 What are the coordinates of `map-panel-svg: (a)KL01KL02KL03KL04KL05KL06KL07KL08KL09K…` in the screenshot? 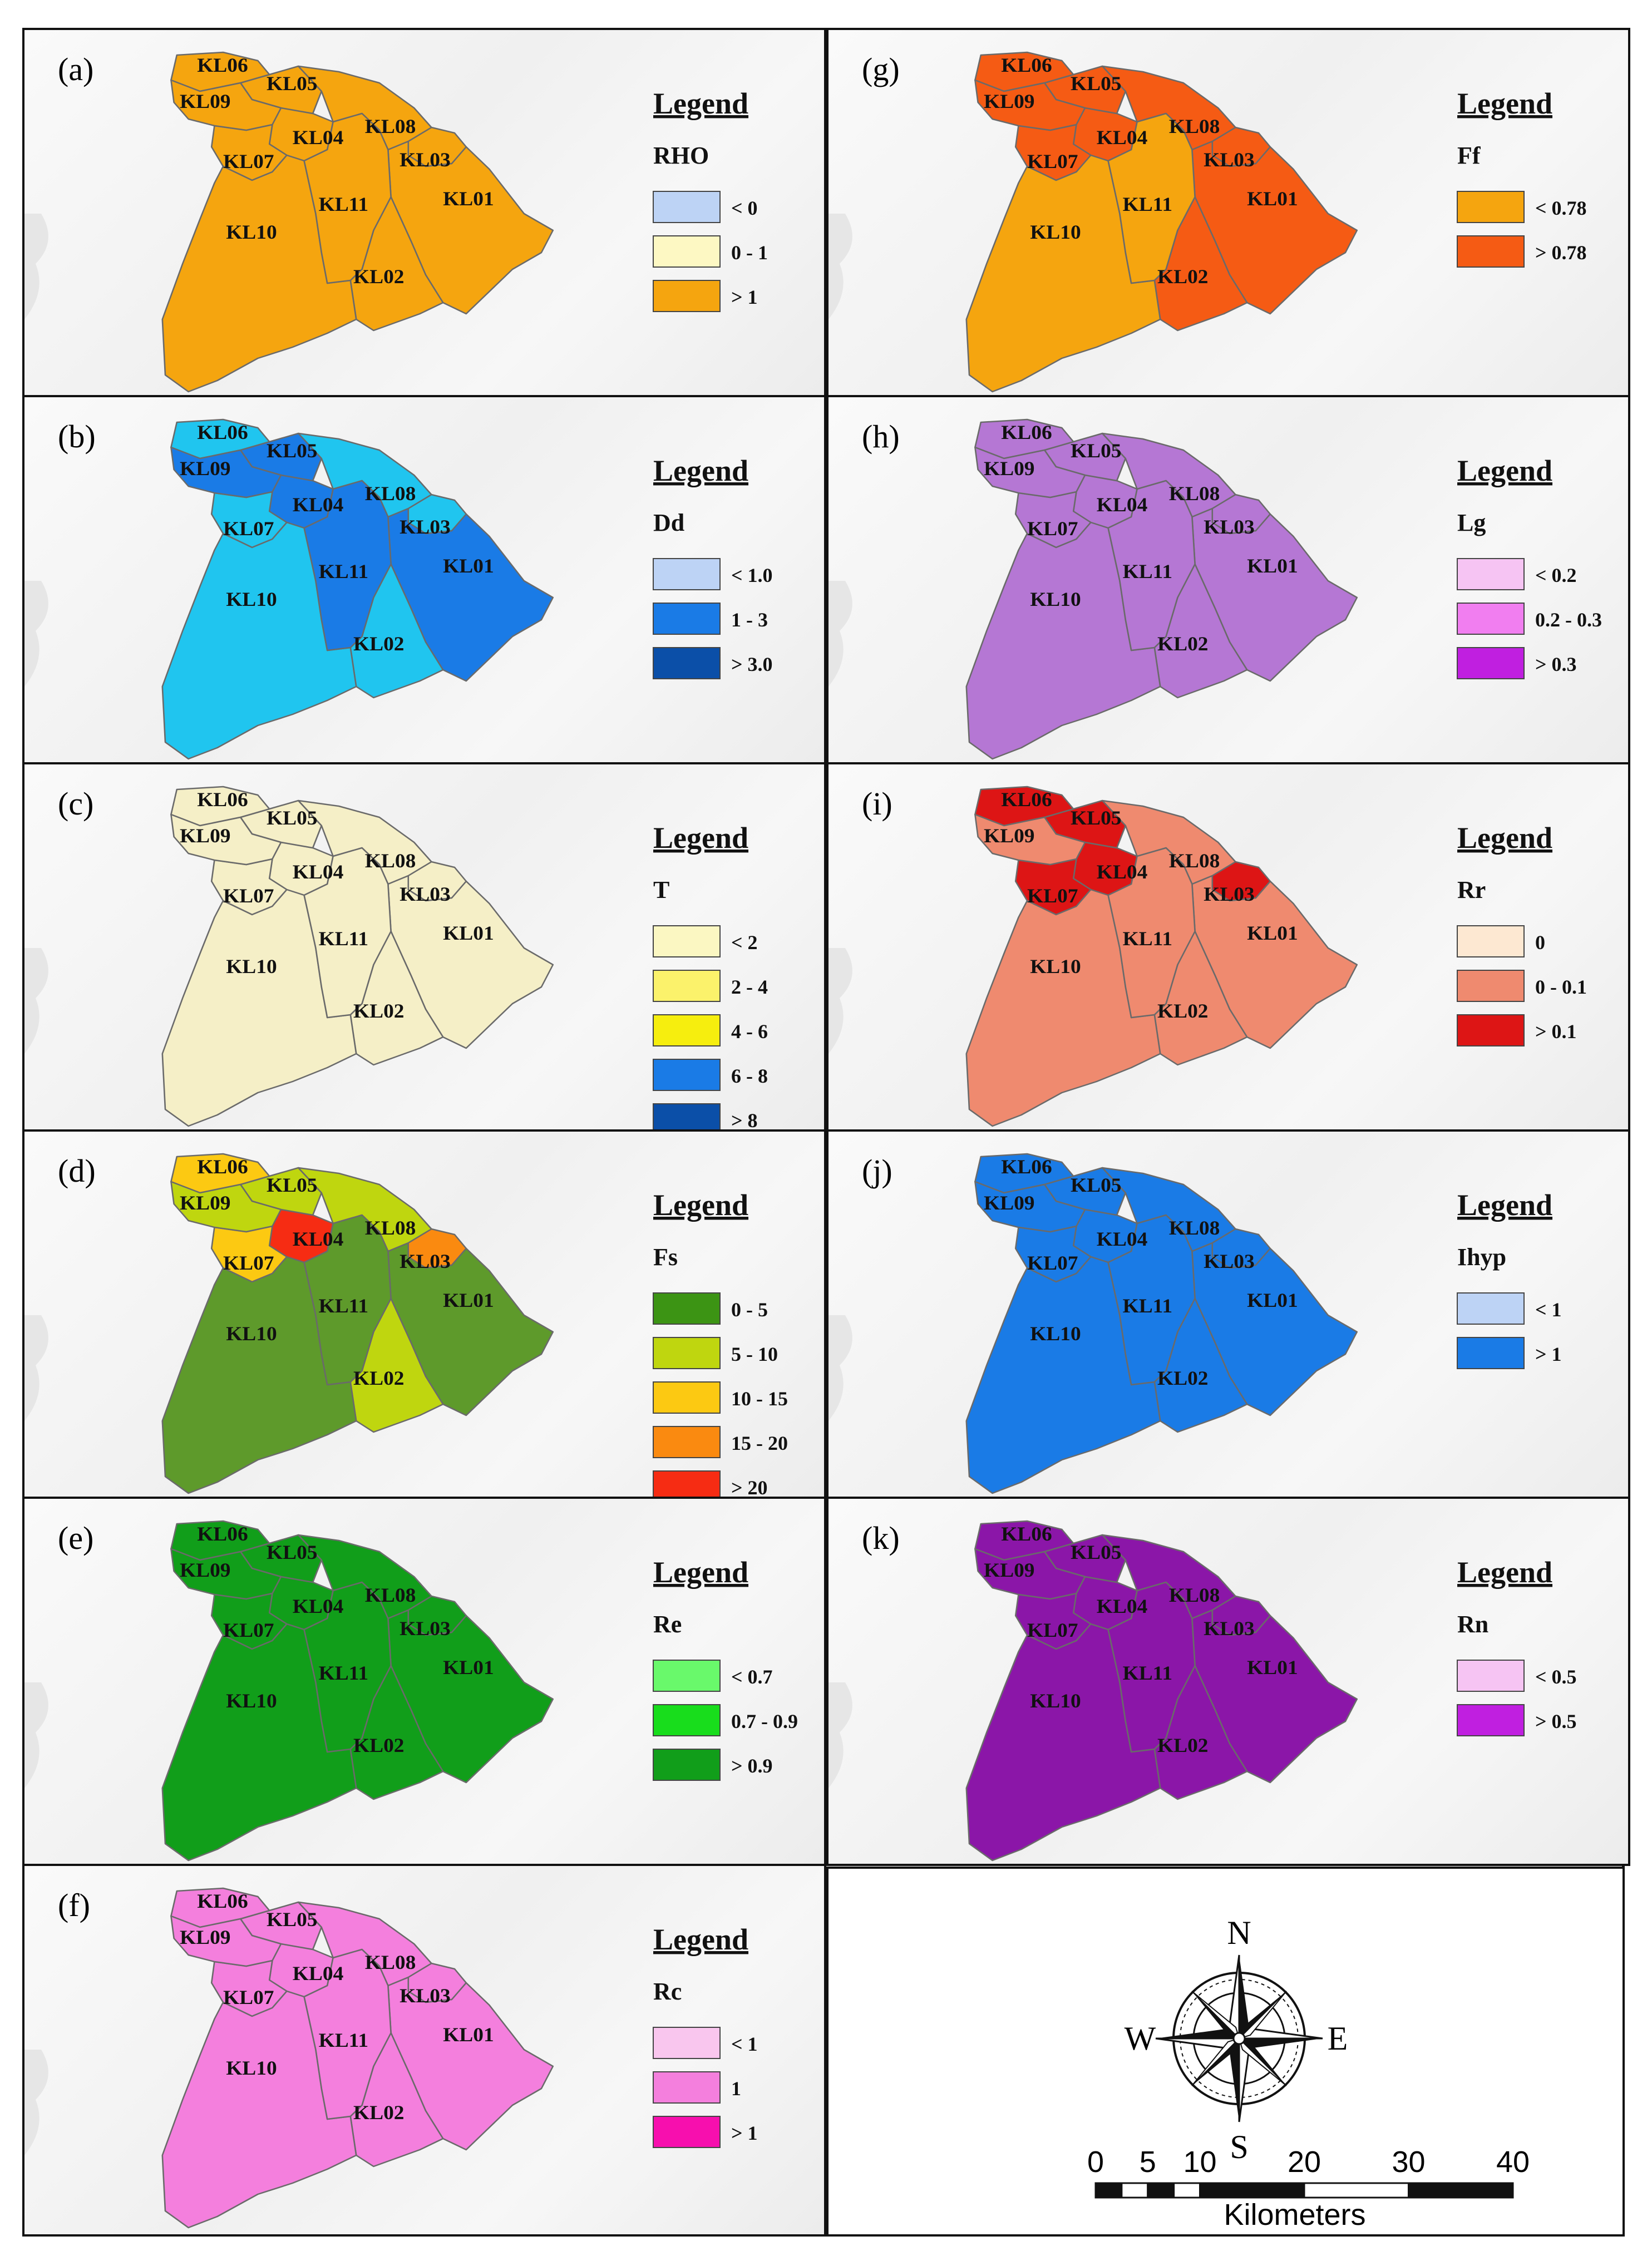 It's located at (396, 222).